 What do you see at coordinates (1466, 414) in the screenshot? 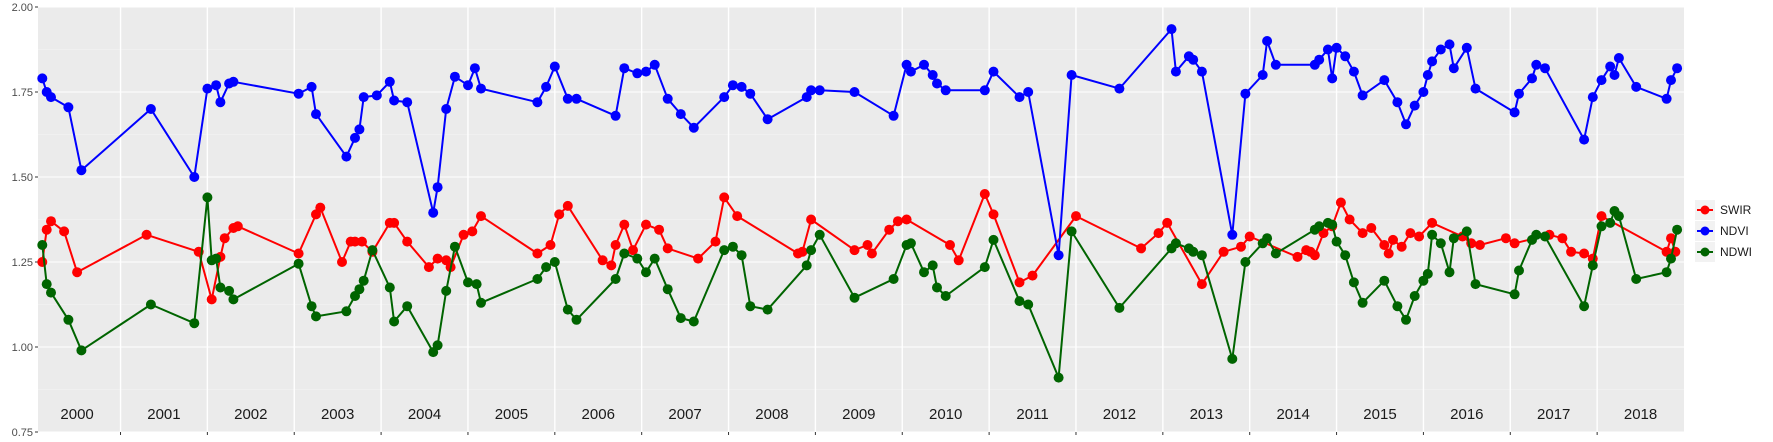
I see `year-label: 2016` at bounding box center [1466, 414].